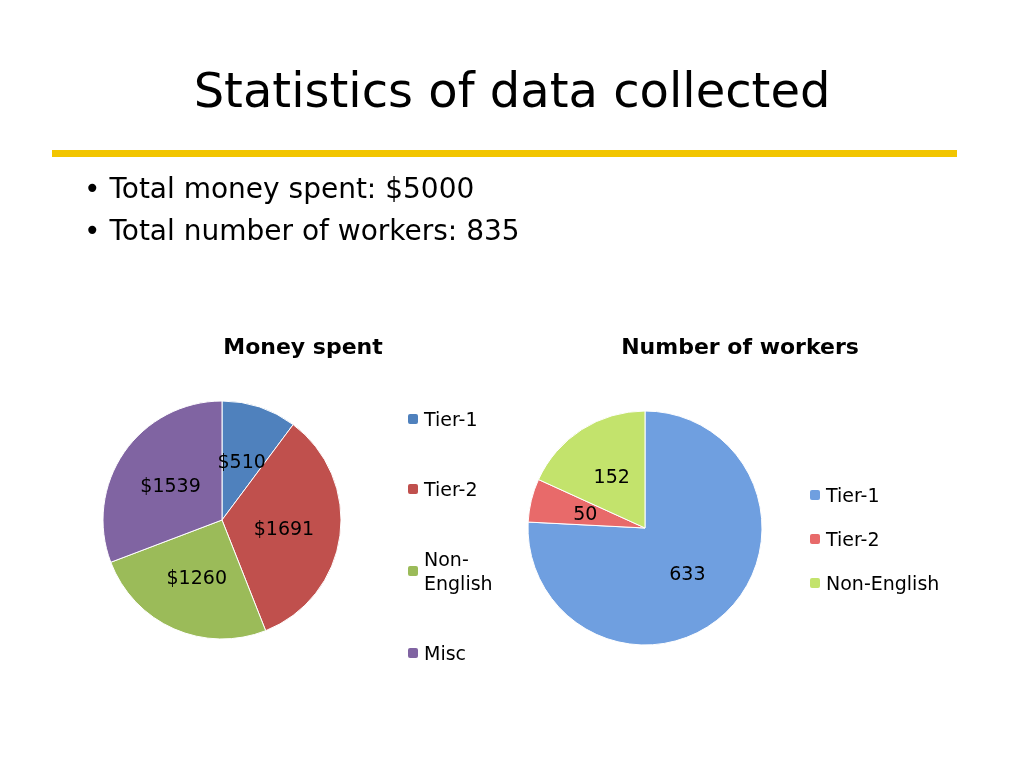 This screenshot has width=1024, height=768. What do you see at coordinates (280, 189) in the screenshot?
I see `text: • Total money spent: $5000` at bounding box center [280, 189].